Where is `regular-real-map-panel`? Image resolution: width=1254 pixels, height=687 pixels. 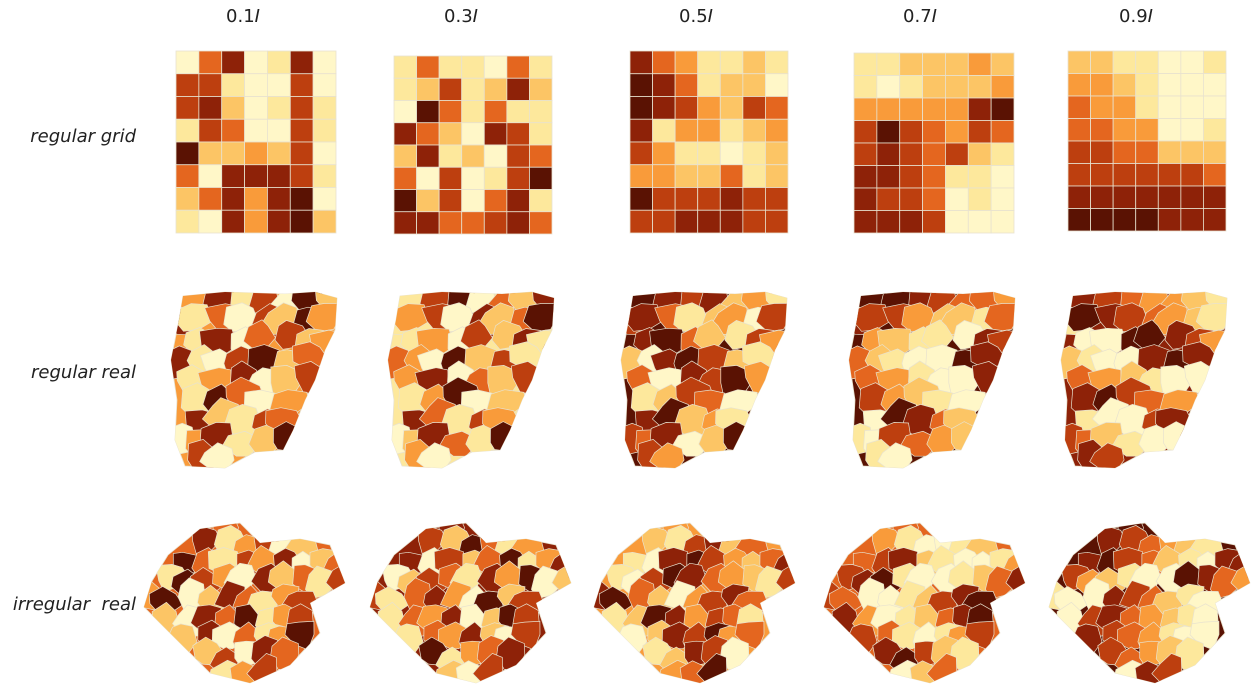 regular-real-map-panel is located at coordinates (471, 380).